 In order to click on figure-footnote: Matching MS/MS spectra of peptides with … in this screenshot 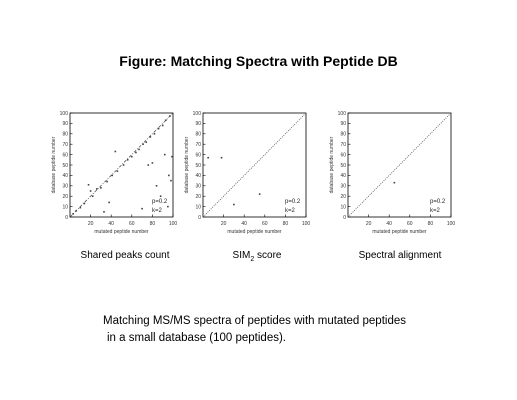, I will do `click(293, 330)`.